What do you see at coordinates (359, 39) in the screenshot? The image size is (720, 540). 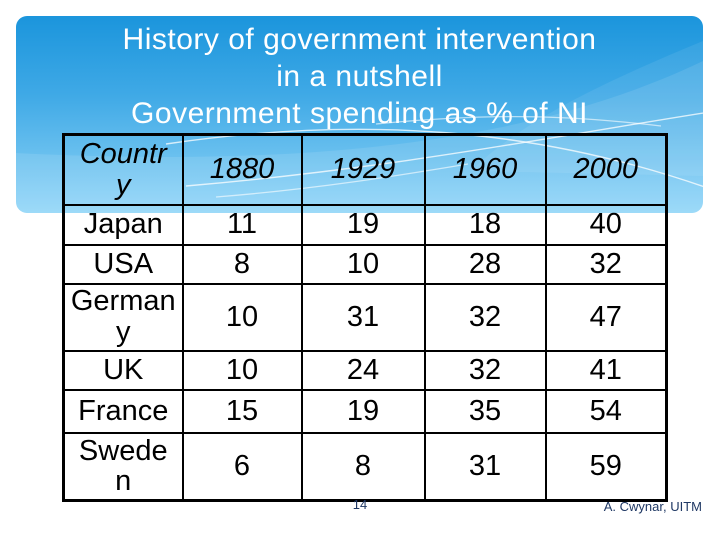 I see `slide-title-line-1: History of government intervention` at bounding box center [359, 39].